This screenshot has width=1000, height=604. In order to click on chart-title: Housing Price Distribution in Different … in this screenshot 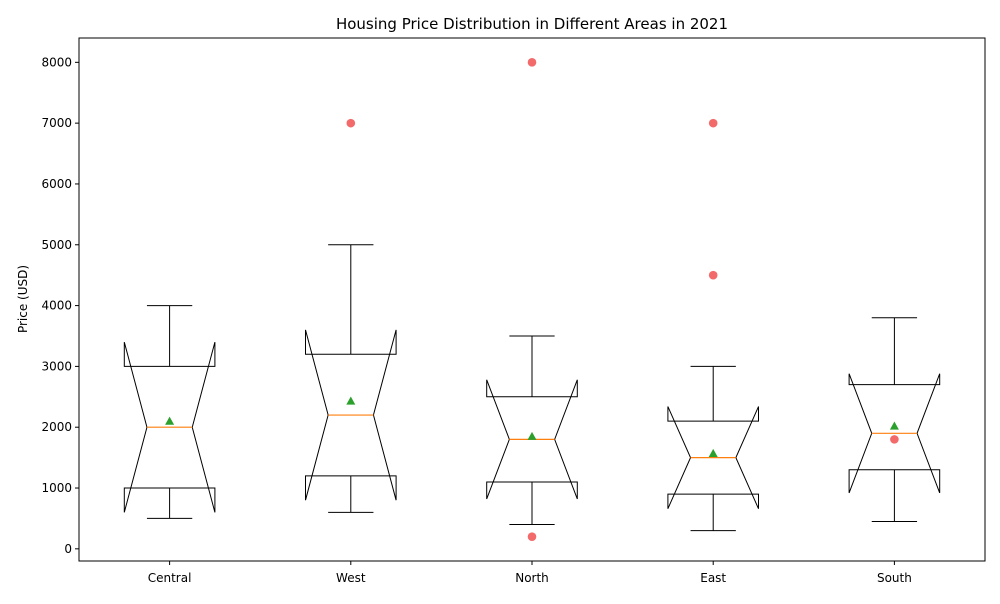, I will do `click(532, 24)`.